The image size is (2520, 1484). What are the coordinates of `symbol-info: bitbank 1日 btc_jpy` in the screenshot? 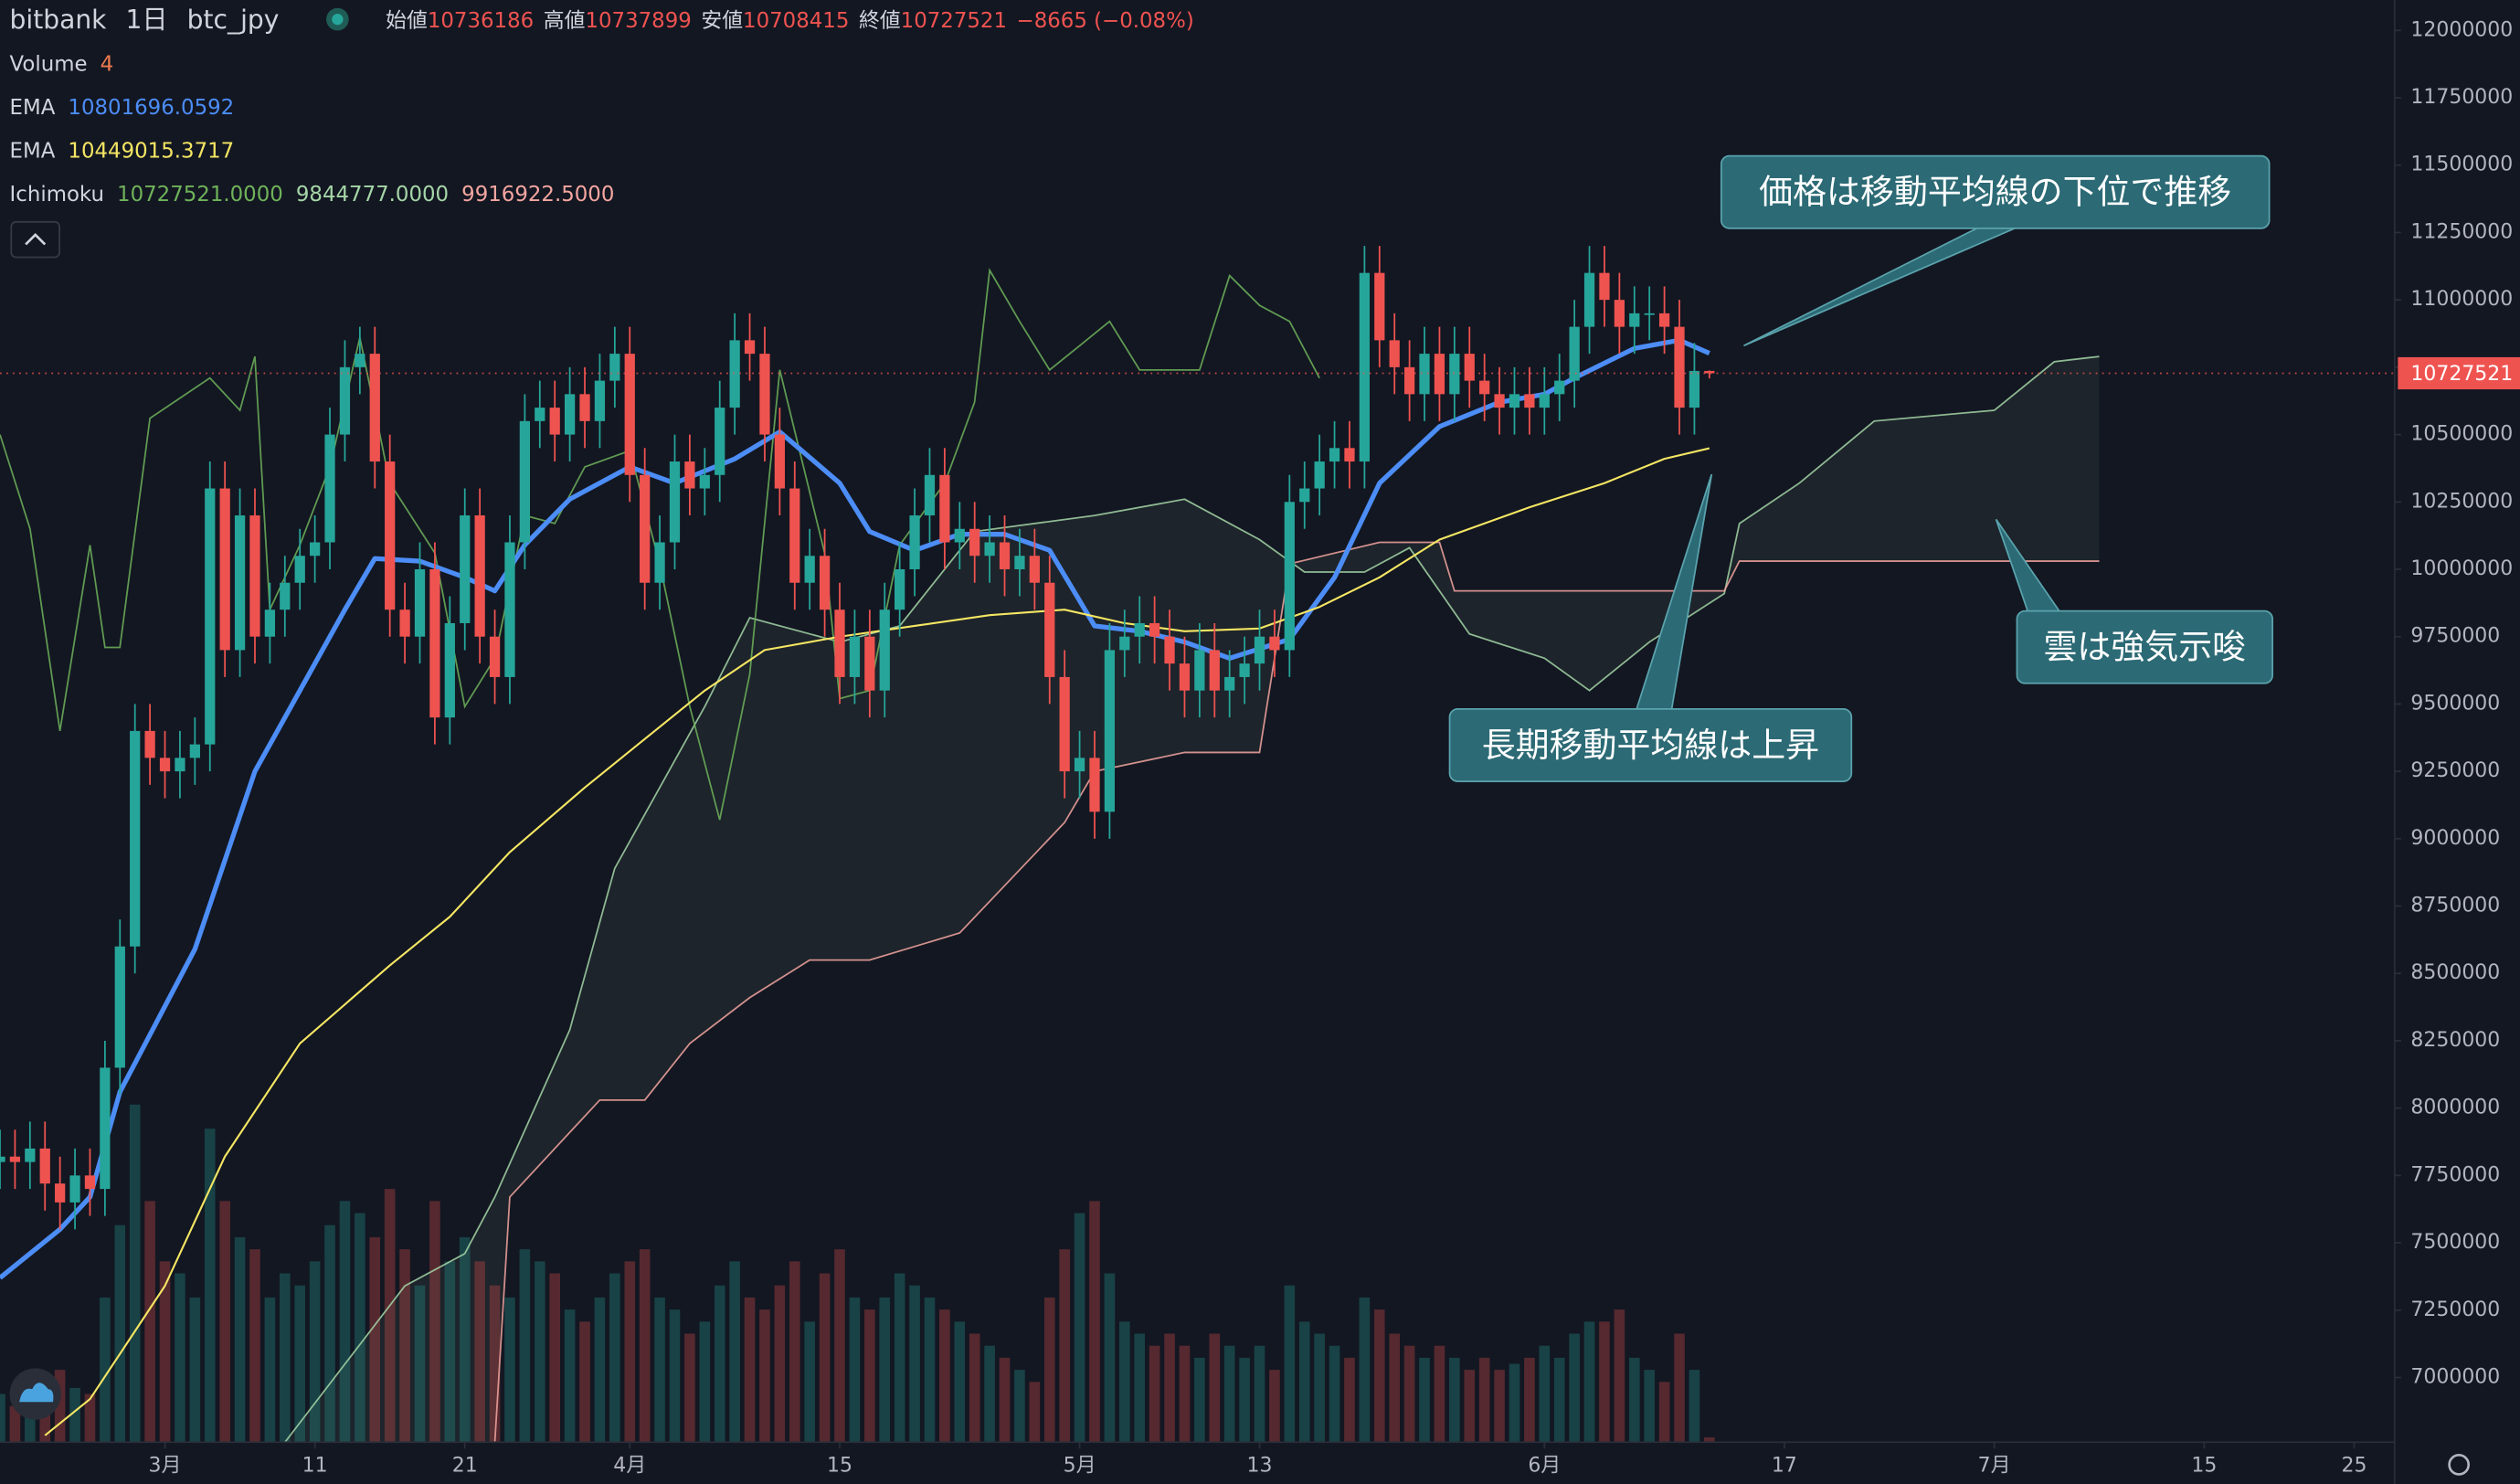 It's located at (145, 20).